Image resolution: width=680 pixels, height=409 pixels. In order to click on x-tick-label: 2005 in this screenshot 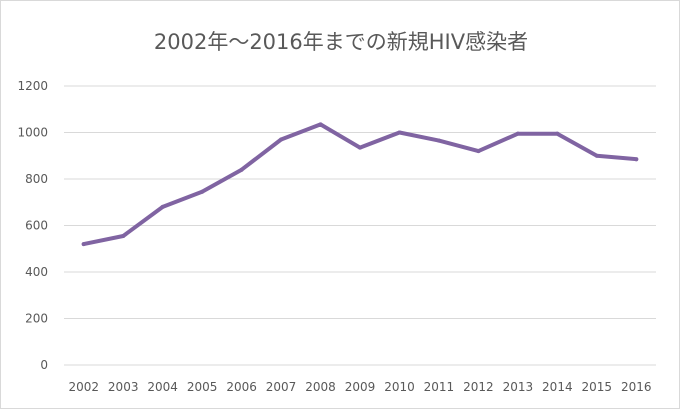, I will do `click(202, 387)`.